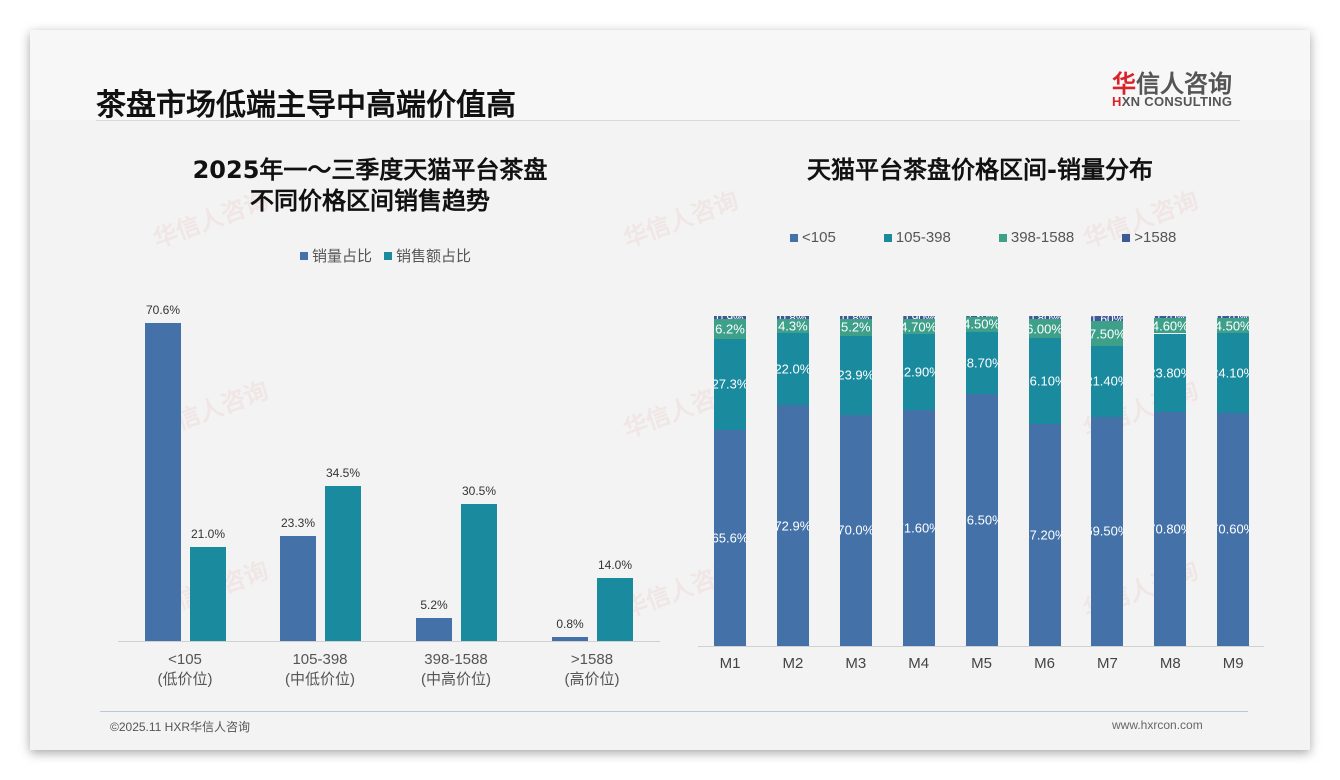 This screenshot has height=780, width=1340. I want to click on watermark: 华信人咨询, so click(681, 220).